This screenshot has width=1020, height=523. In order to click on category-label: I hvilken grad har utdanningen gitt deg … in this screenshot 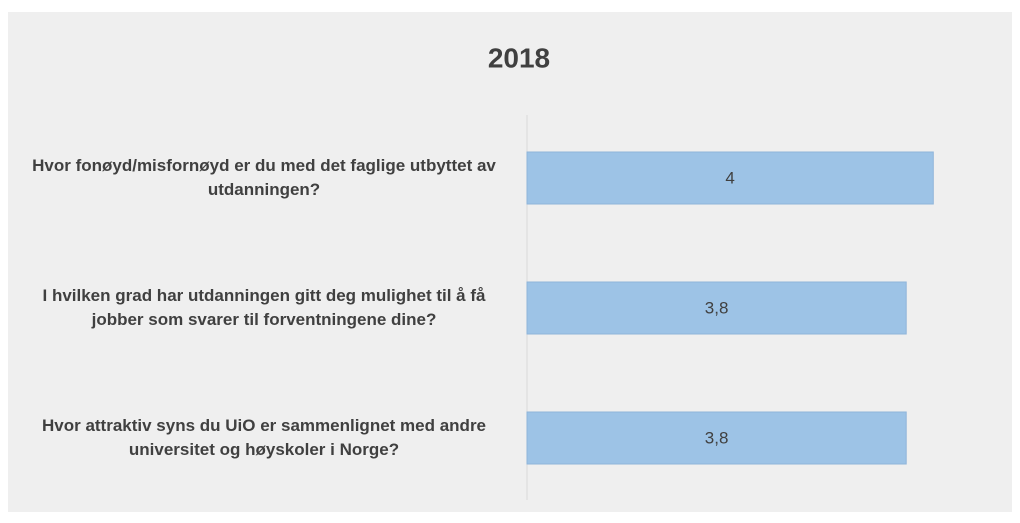, I will do `click(264, 307)`.